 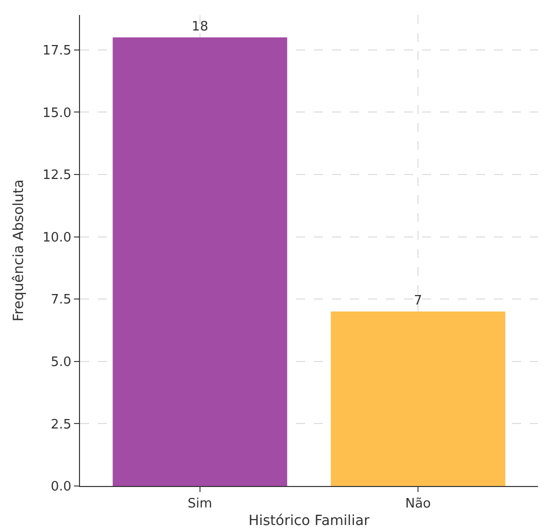 I want to click on y-tick-label: 2.5, so click(x=61, y=424).